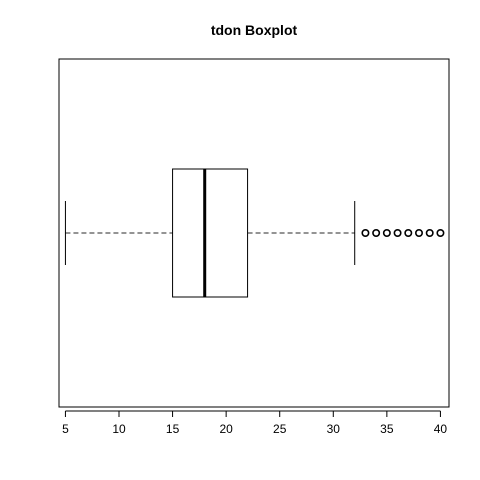 This screenshot has width=480, height=480. What do you see at coordinates (65, 429) in the screenshot?
I see `x-tick-label: 5` at bounding box center [65, 429].